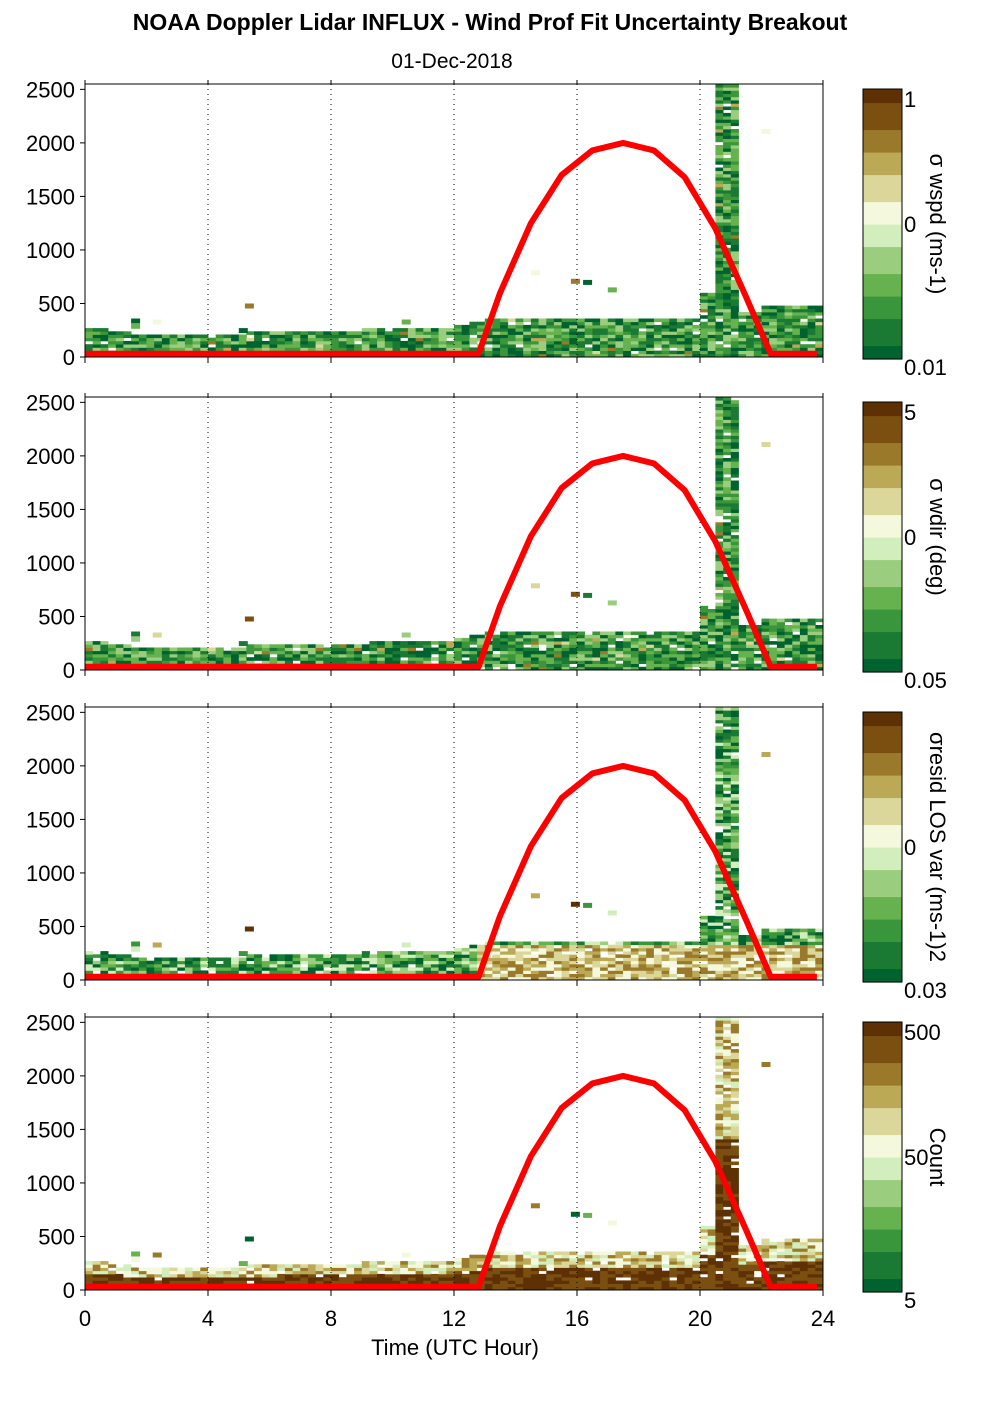  Describe the element at coordinates (69, 357) in the screenshot. I see `y-tick-label: 0` at that location.